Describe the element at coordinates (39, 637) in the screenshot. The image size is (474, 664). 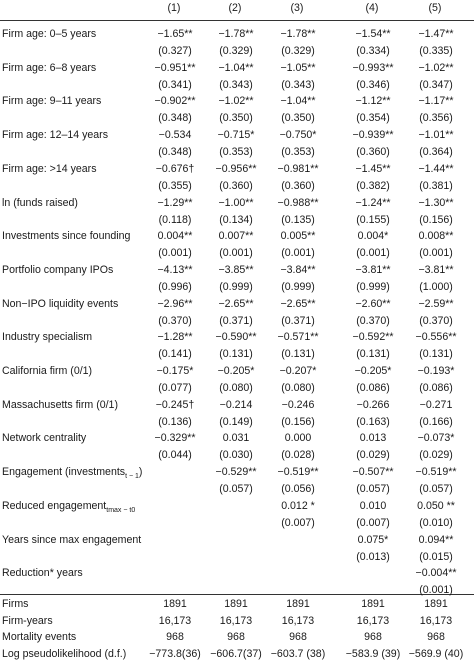
I see `stats-label: Mortality events` at that location.